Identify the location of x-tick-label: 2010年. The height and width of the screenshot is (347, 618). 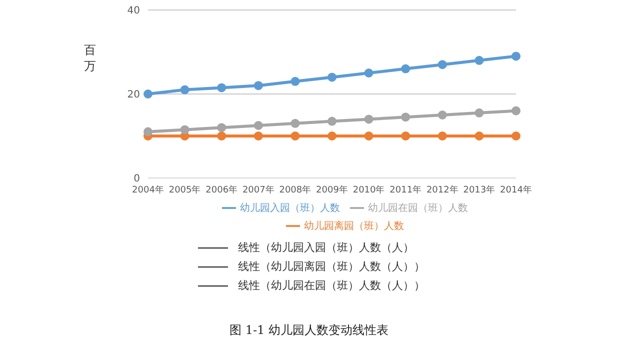
(368, 190).